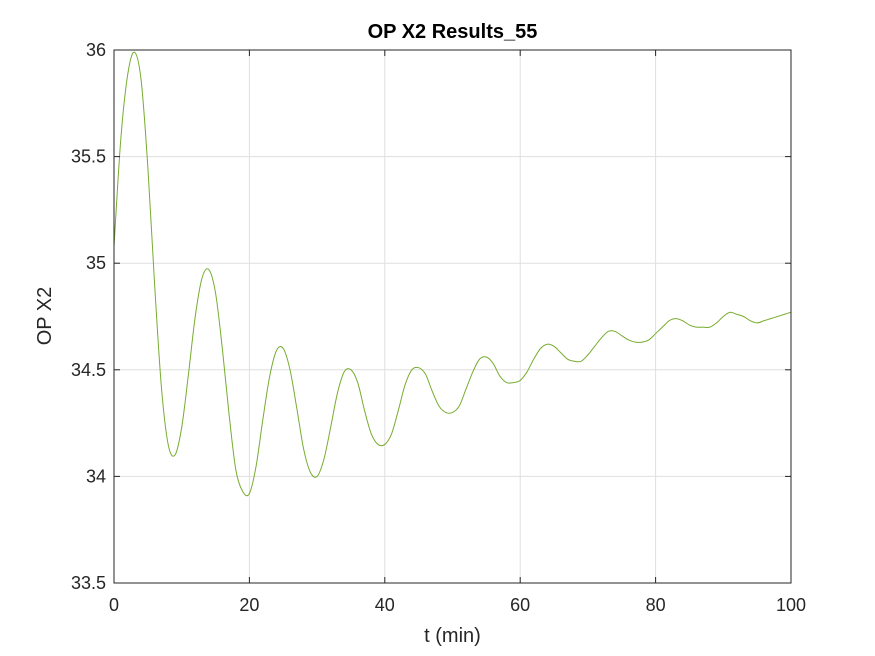 The width and height of the screenshot is (875, 656). I want to click on y-tick-label: 34, so click(96, 476).